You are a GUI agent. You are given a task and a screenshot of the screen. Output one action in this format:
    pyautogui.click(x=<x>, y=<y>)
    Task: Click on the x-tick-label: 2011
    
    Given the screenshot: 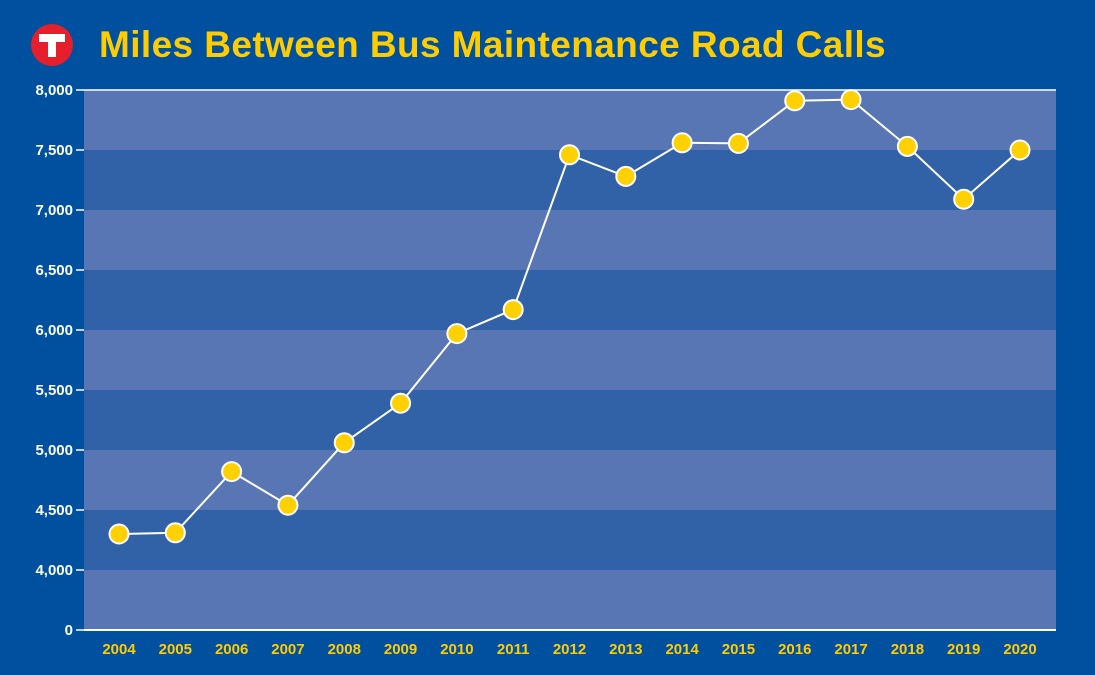 What is the action you would take?
    pyautogui.click(x=513, y=649)
    